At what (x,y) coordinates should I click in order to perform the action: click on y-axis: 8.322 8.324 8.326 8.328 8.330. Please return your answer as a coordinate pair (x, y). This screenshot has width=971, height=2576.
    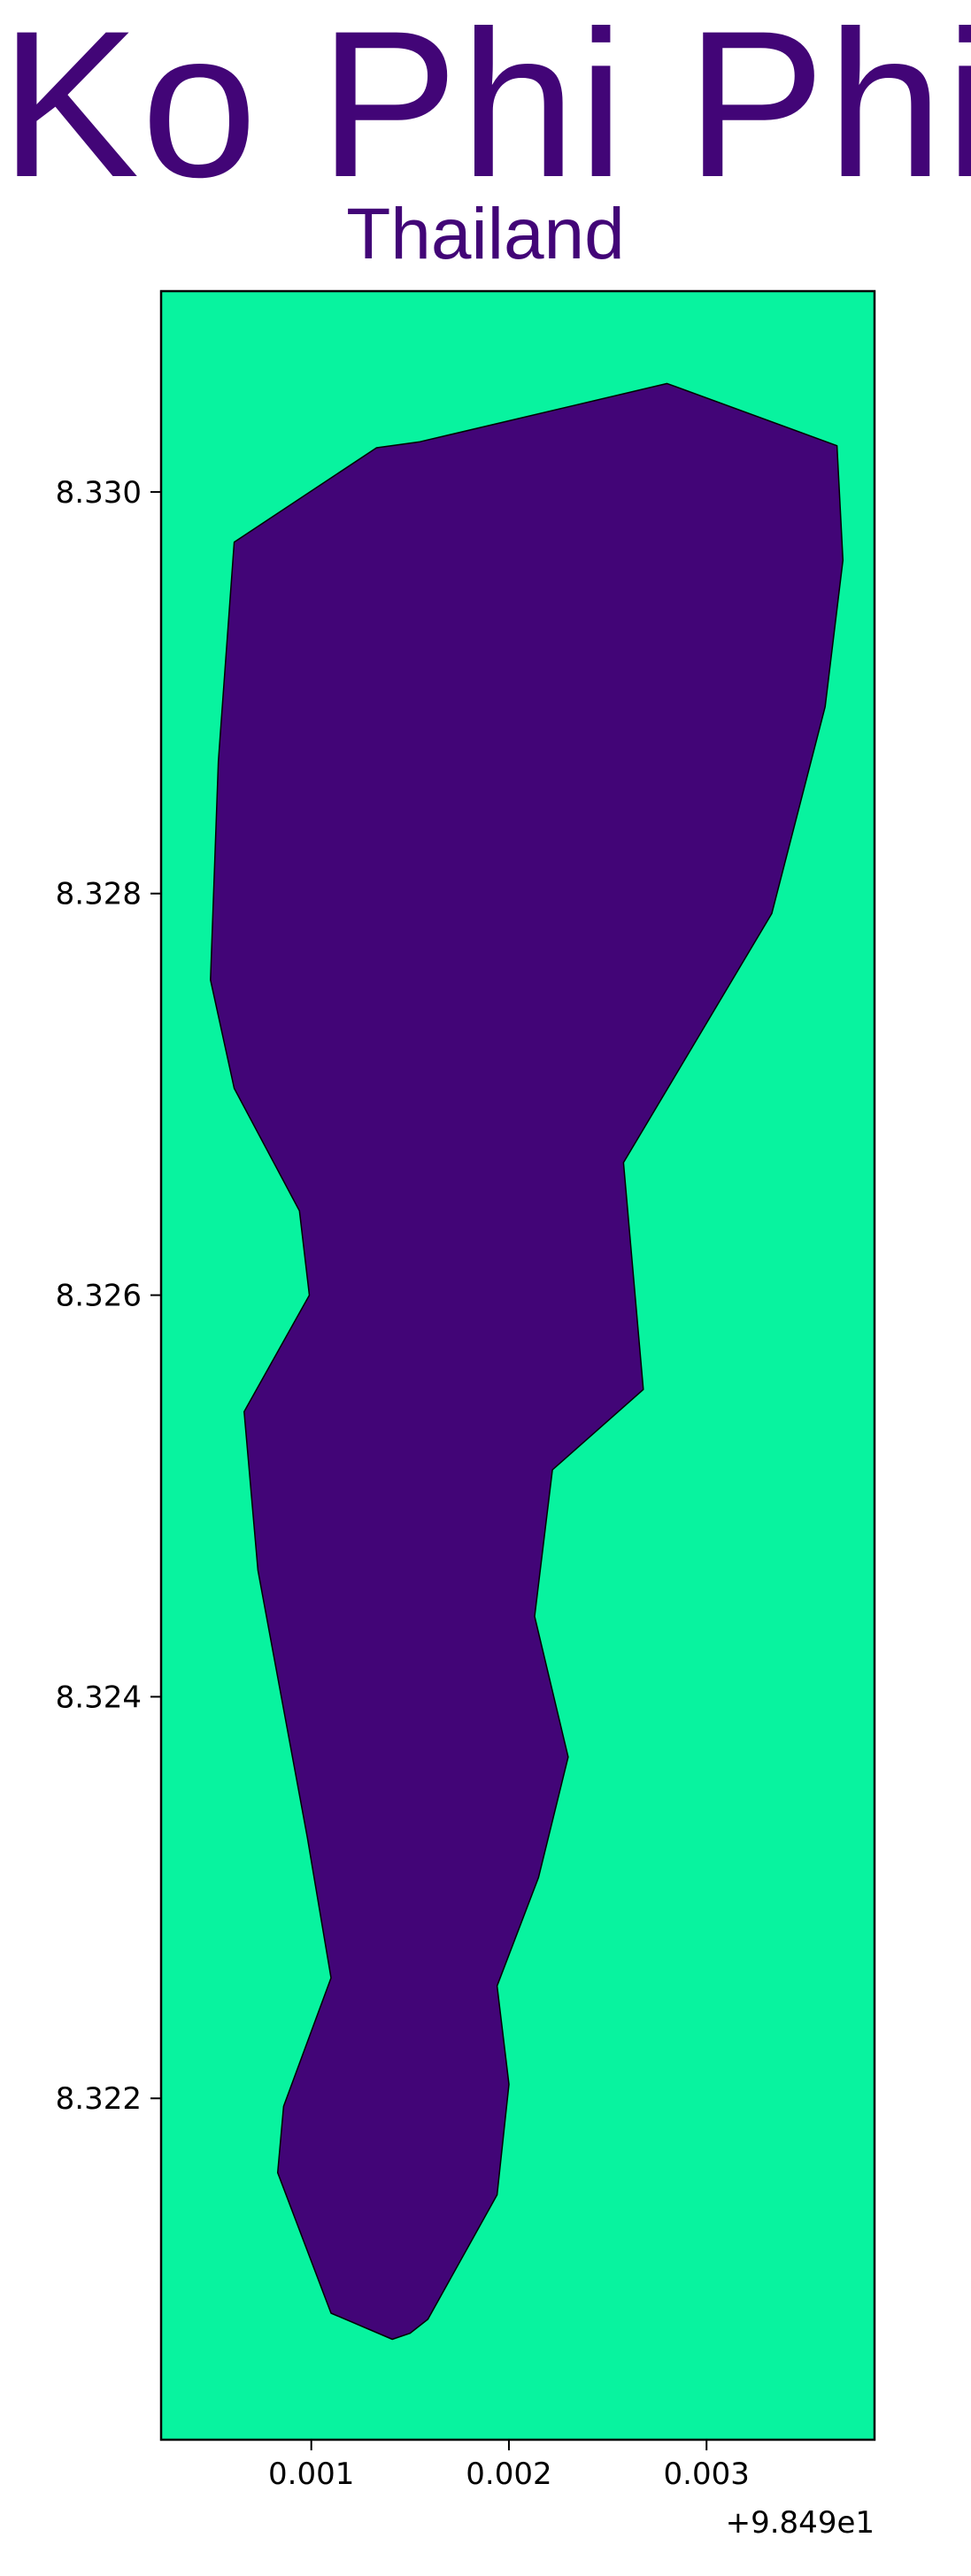
    Looking at the image, I should click on (108, 1296).